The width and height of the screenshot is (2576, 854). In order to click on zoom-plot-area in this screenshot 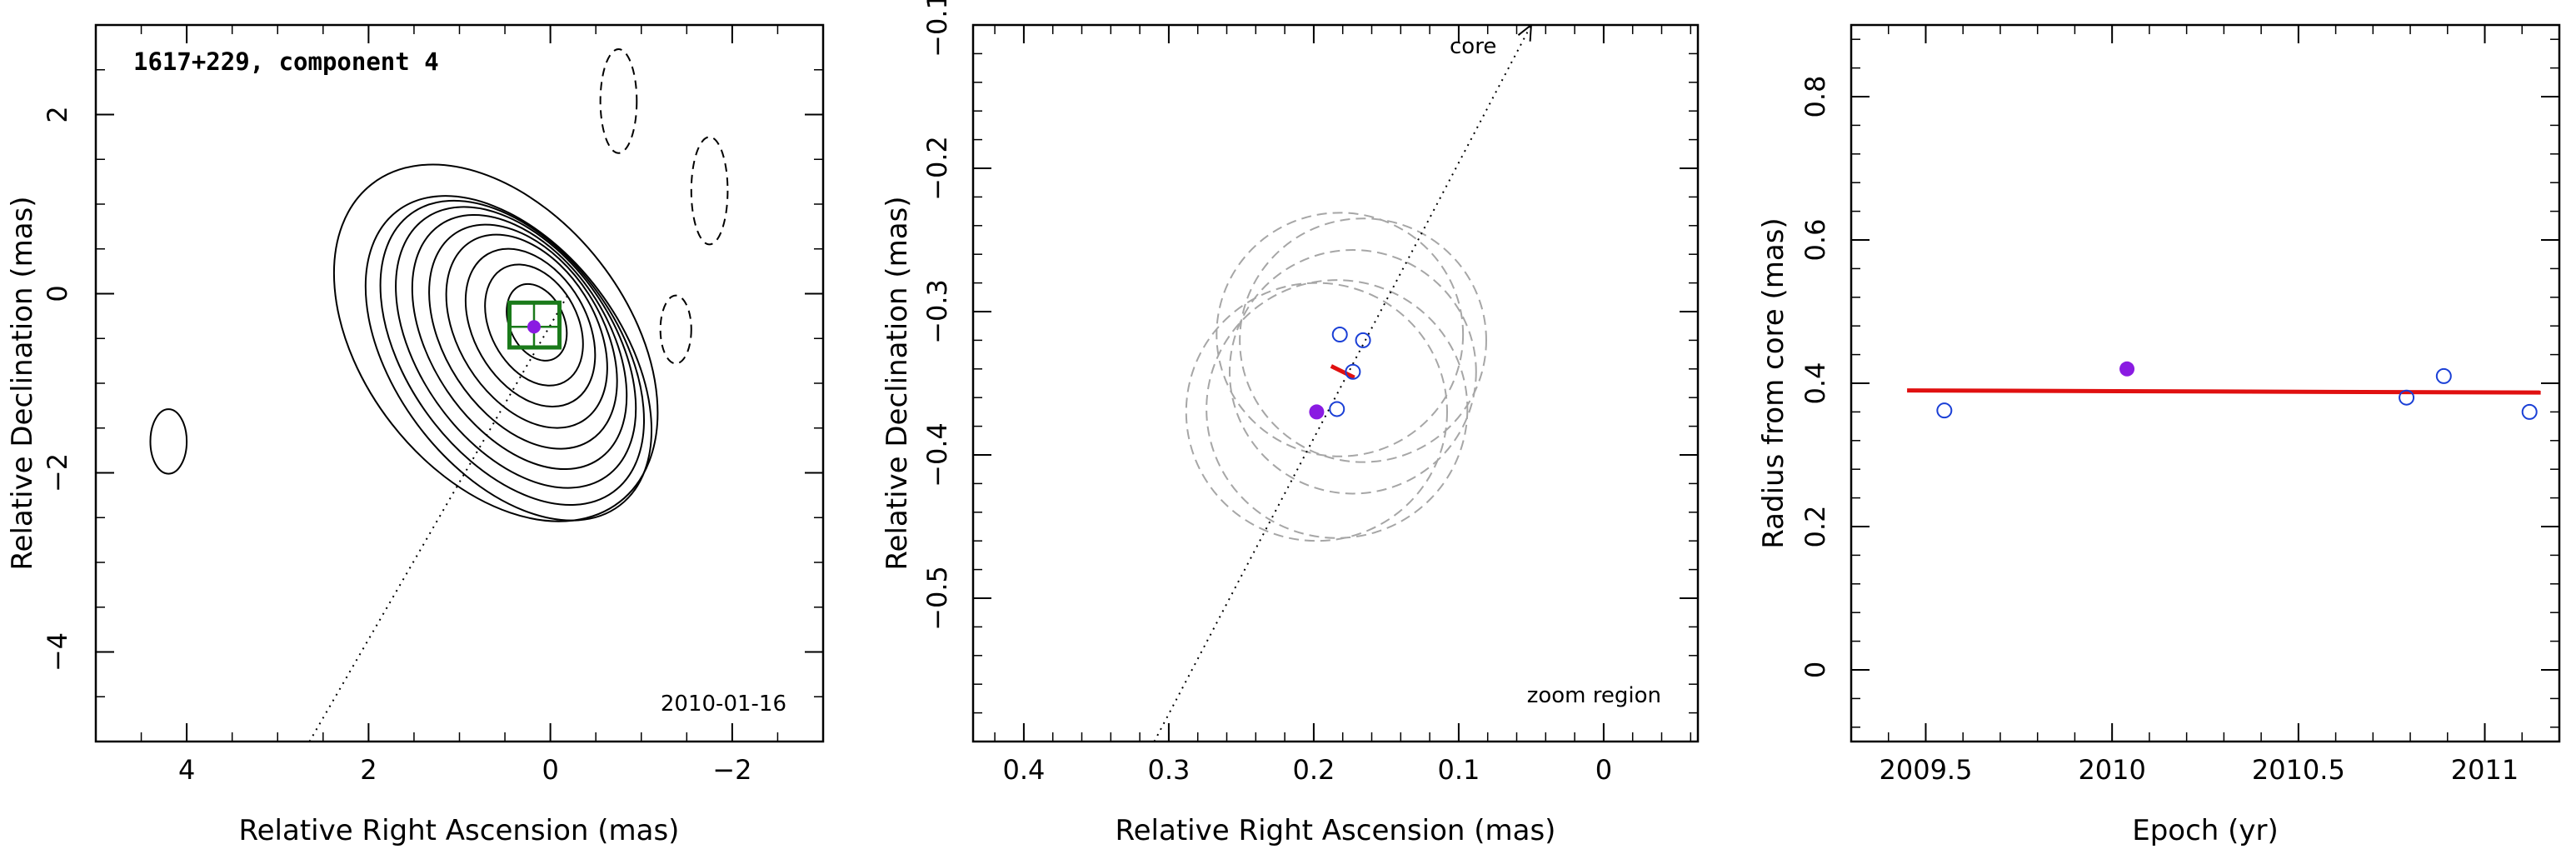, I will do `click(1342, 383)`.